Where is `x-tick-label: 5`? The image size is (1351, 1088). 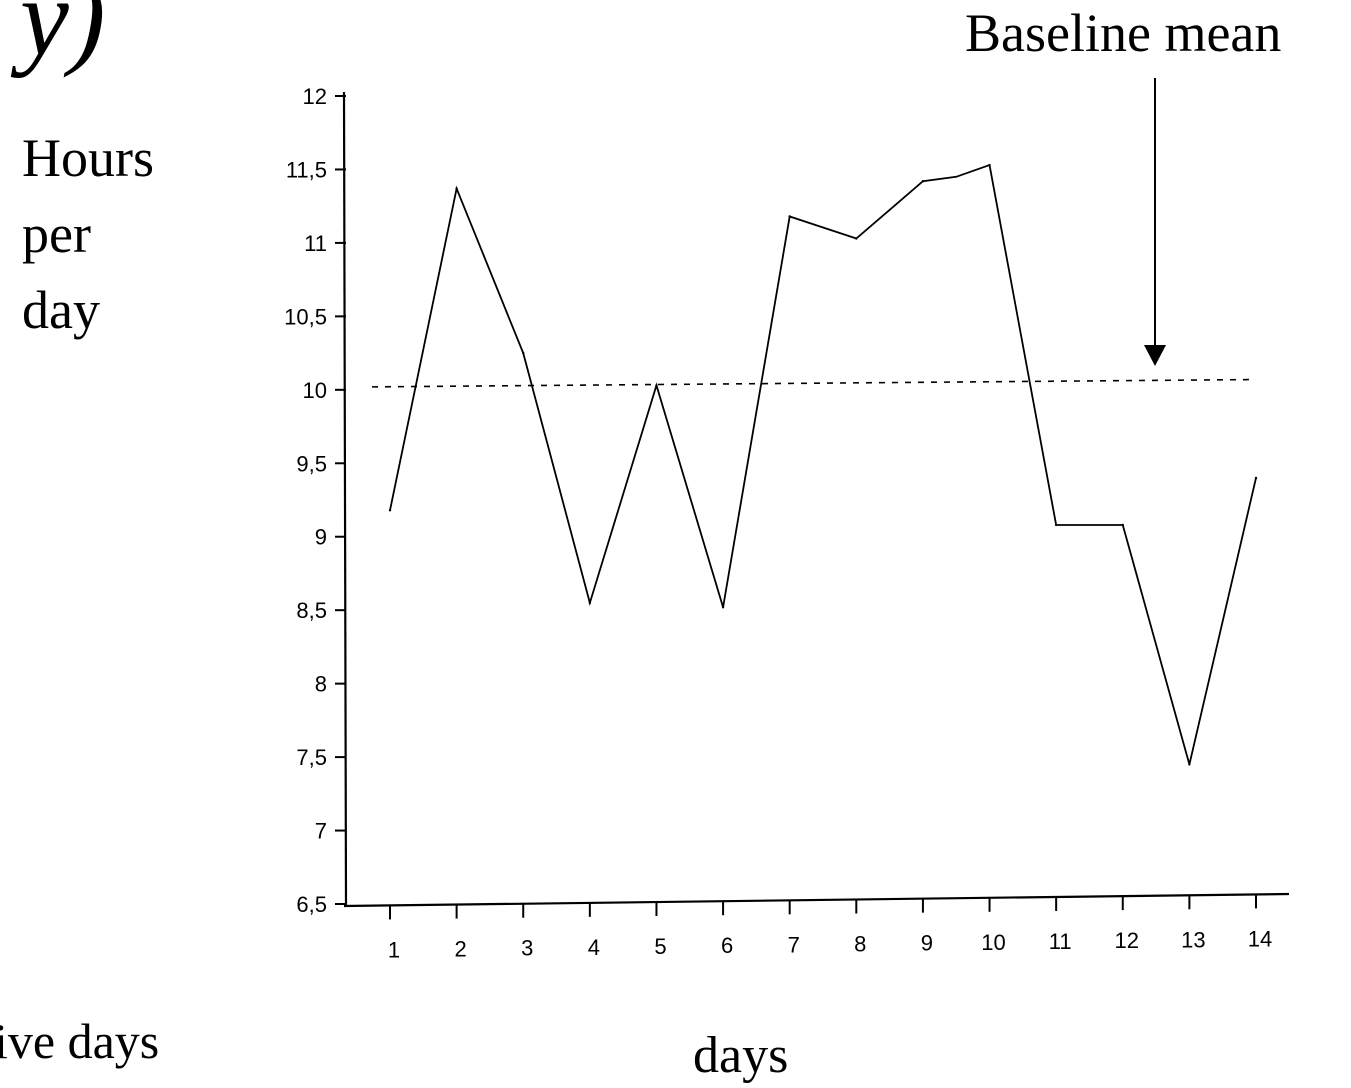 x-tick-label: 5 is located at coordinates (660, 946).